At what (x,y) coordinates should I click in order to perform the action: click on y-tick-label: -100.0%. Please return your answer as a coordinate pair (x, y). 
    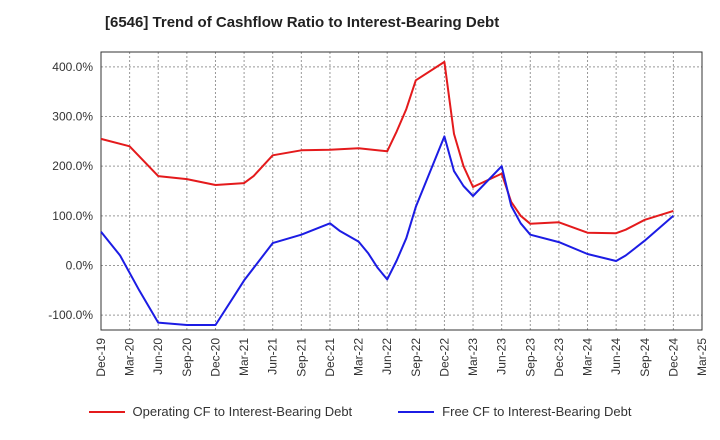
    Looking at the image, I should click on (70, 315).